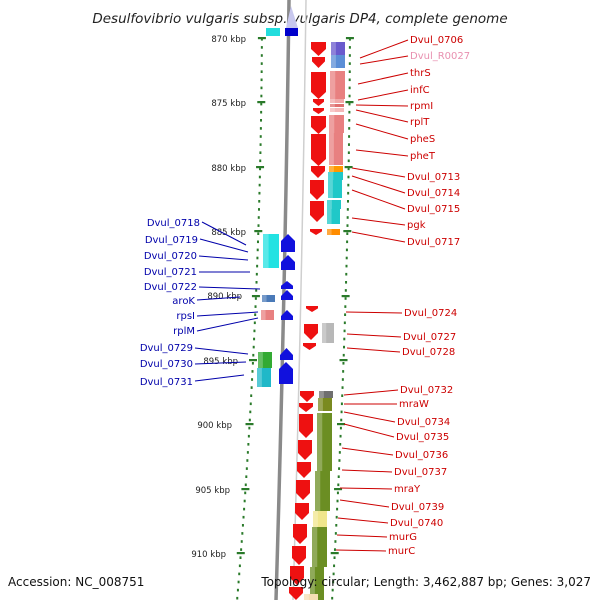 This screenshot has height=600, width=600. What do you see at coordinates (183, 301) in the screenshot?
I see `gene-label-arok: aroK` at bounding box center [183, 301].